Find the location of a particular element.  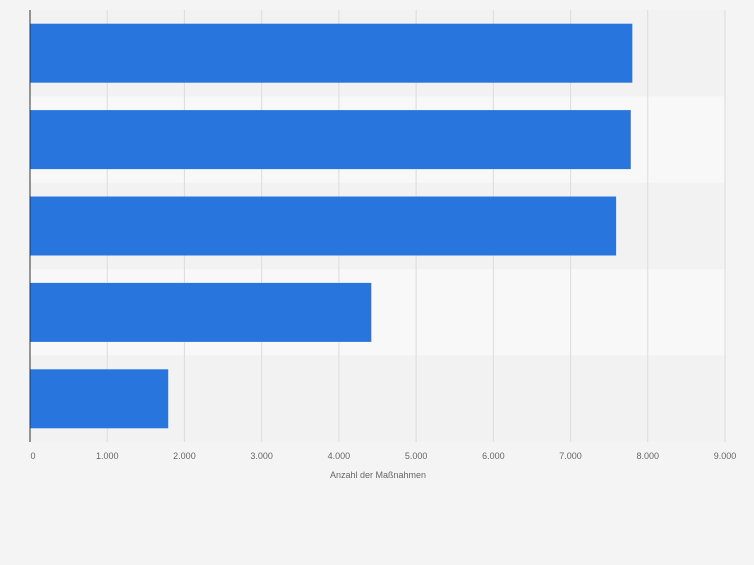

x-tick-label: 6.000 is located at coordinates (493, 456).